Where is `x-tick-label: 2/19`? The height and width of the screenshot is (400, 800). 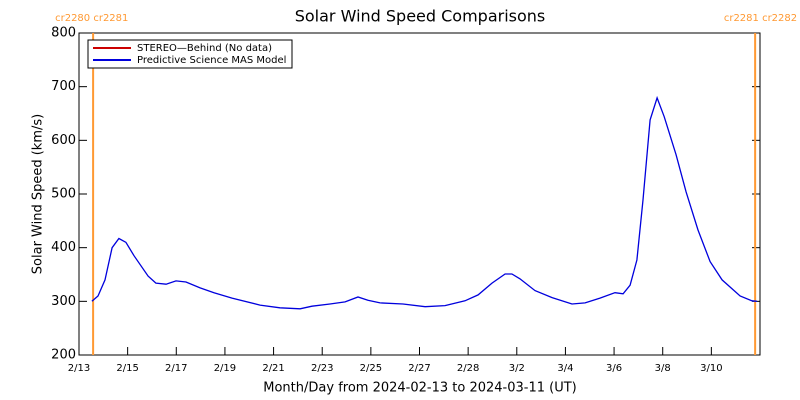 x-tick-label: 2/19 is located at coordinates (225, 368).